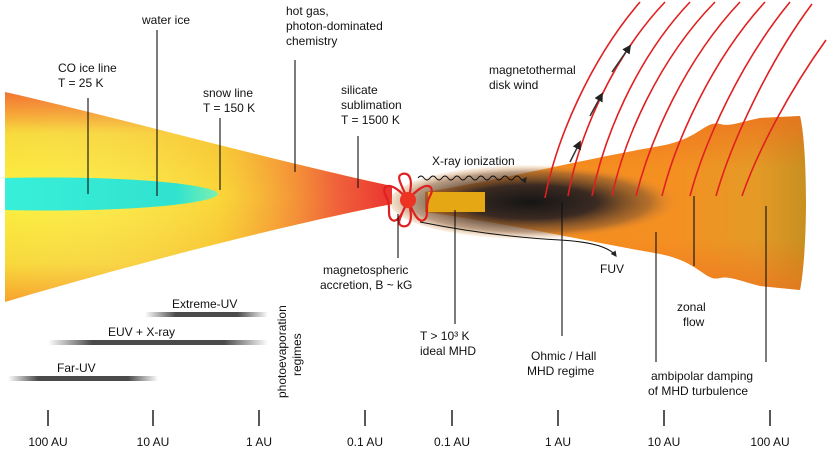 The height and width of the screenshot is (457, 830). What do you see at coordinates (409, 418) in the screenshot?
I see `axis-ticks` at bounding box center [409, 418].